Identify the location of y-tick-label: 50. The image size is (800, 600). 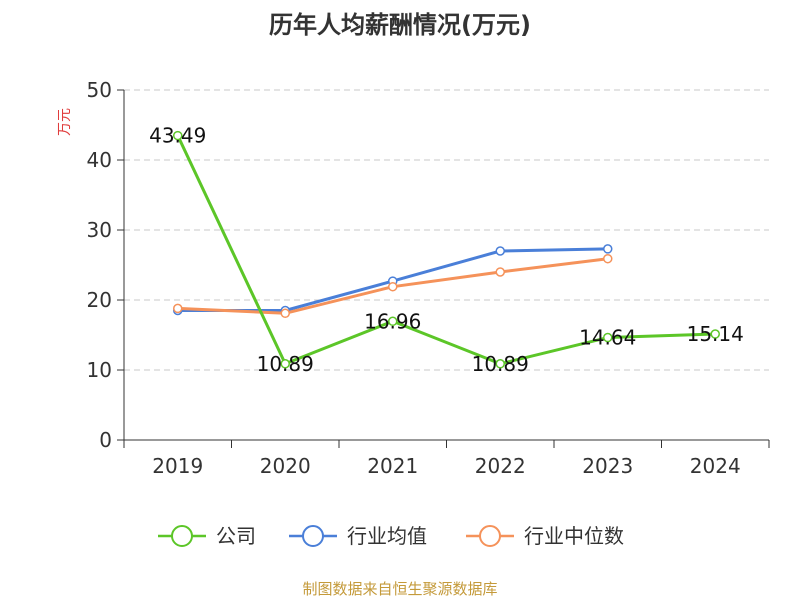
(99, 90).